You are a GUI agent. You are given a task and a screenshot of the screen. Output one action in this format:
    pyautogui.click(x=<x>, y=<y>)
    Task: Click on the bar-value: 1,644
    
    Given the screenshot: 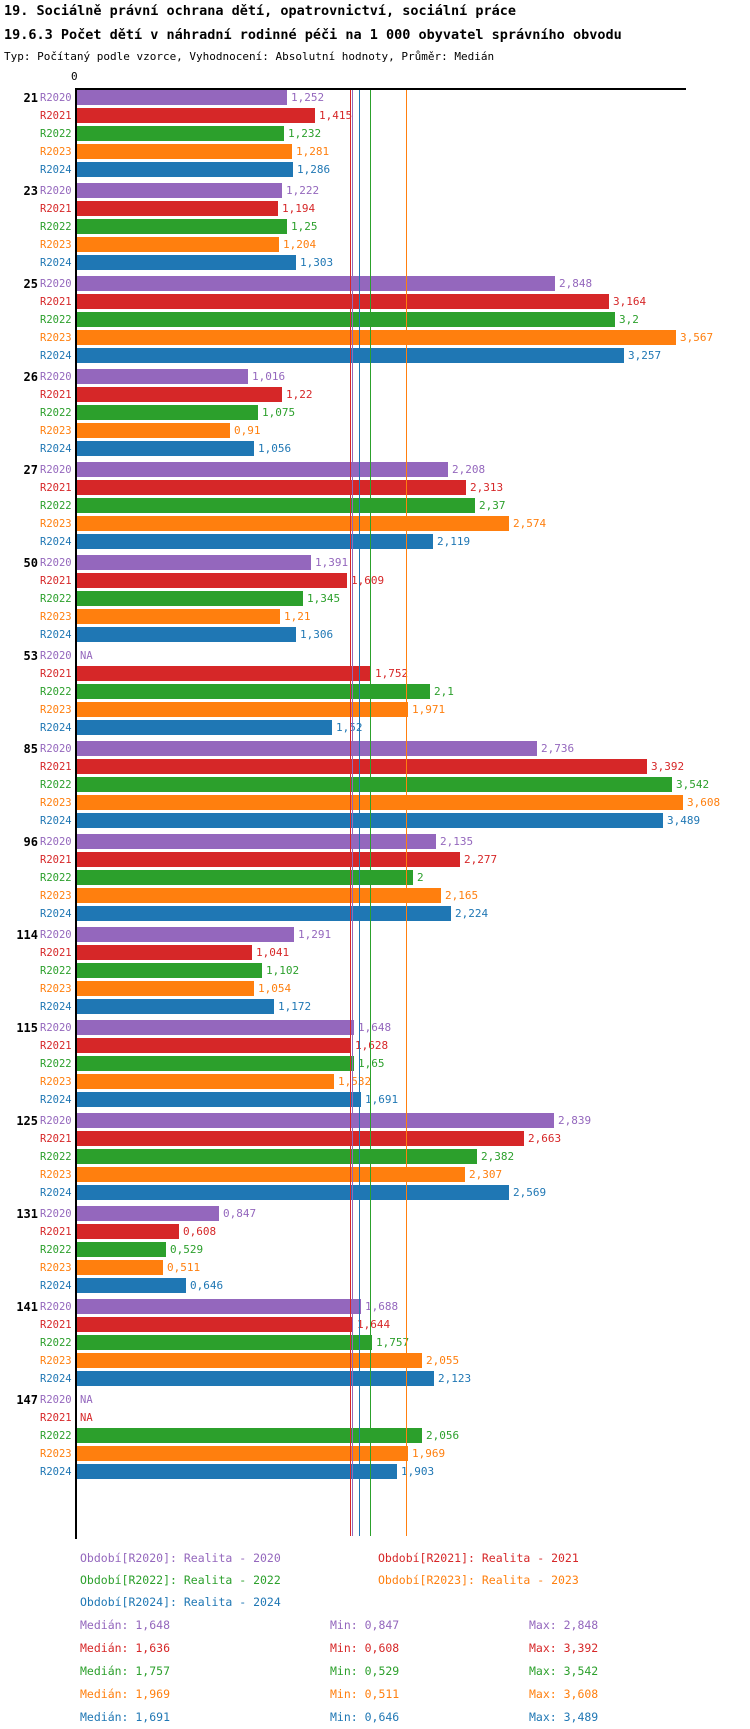 What is the action you would take?
    pyautogui.click(x=374, y=1324)
    